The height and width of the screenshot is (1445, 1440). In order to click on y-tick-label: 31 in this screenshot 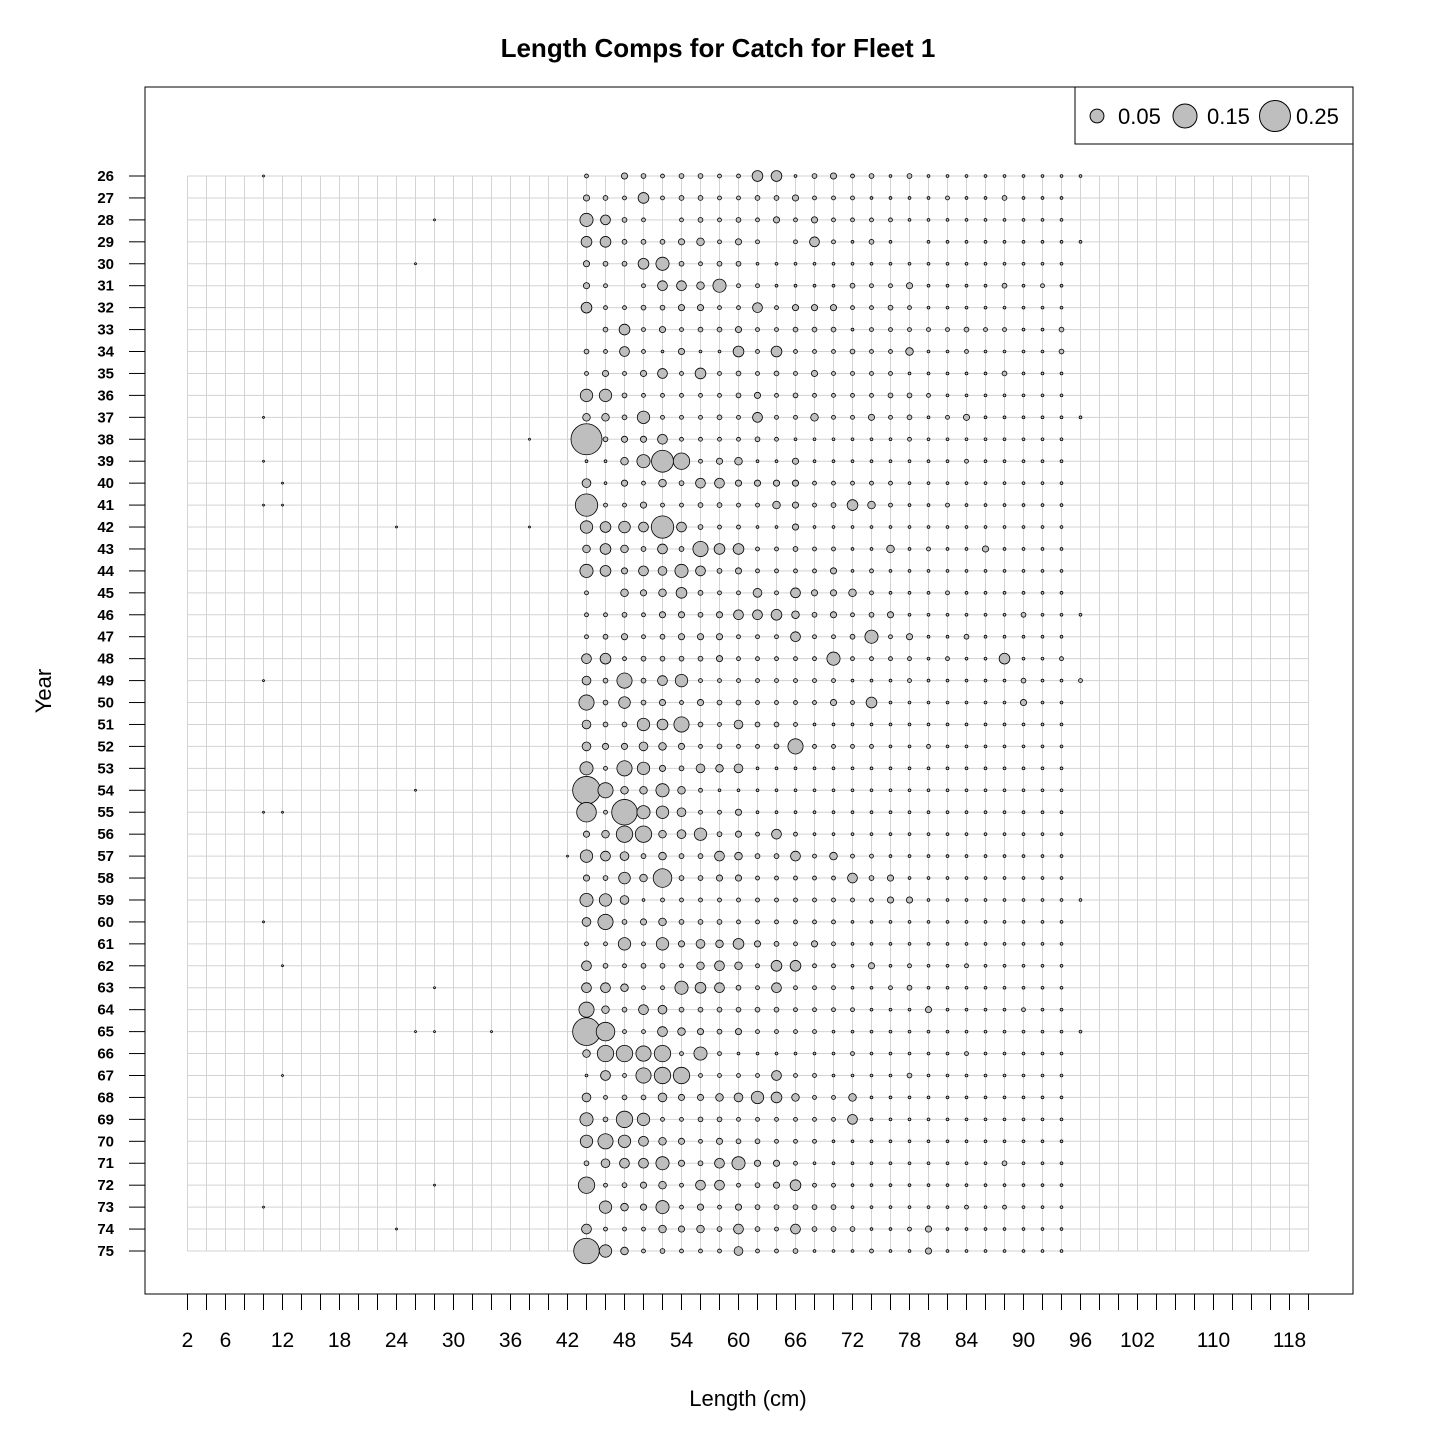, I will do `click(105, 286)`.